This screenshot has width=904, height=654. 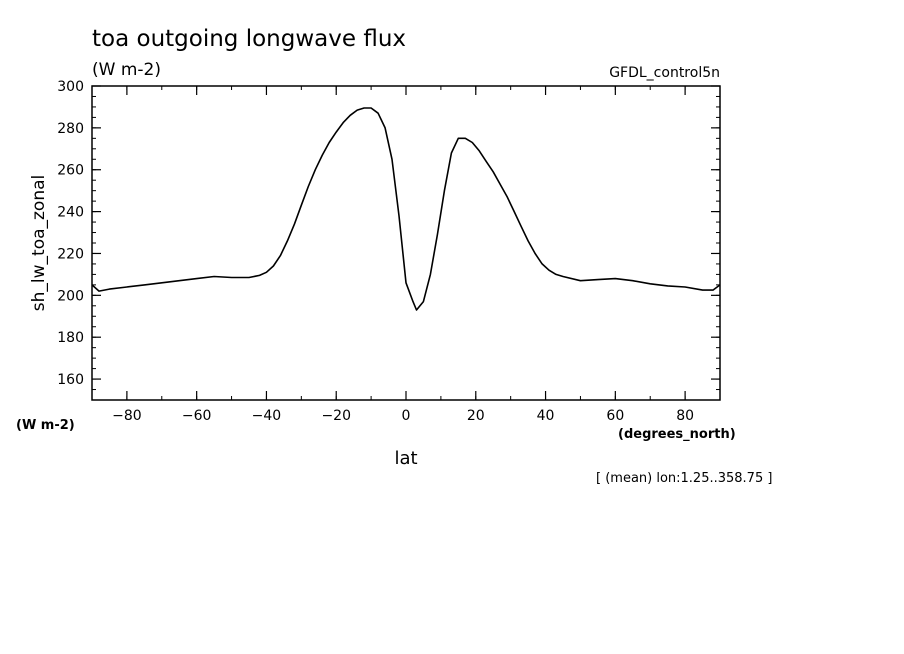 I want to click on x-tick-label: −40, so click(x=267, y=416).